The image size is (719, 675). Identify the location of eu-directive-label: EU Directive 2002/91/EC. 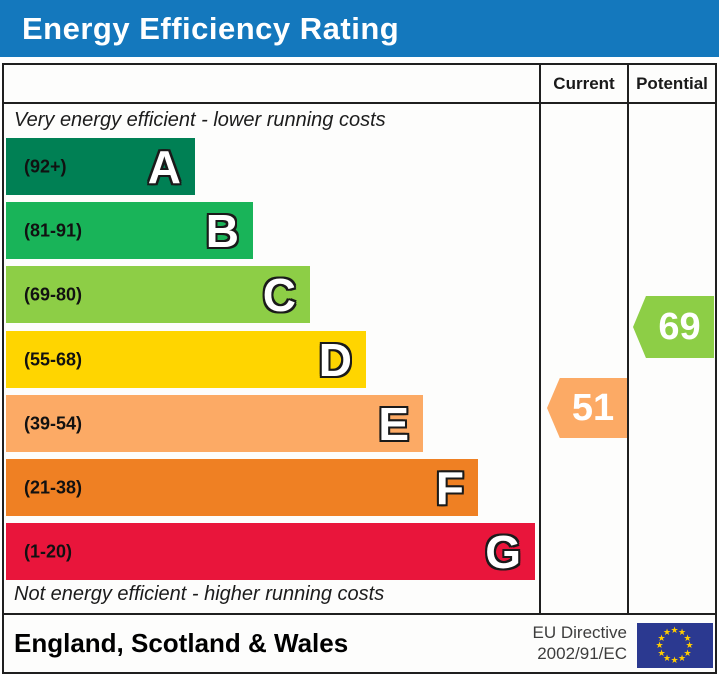
(515, 643).